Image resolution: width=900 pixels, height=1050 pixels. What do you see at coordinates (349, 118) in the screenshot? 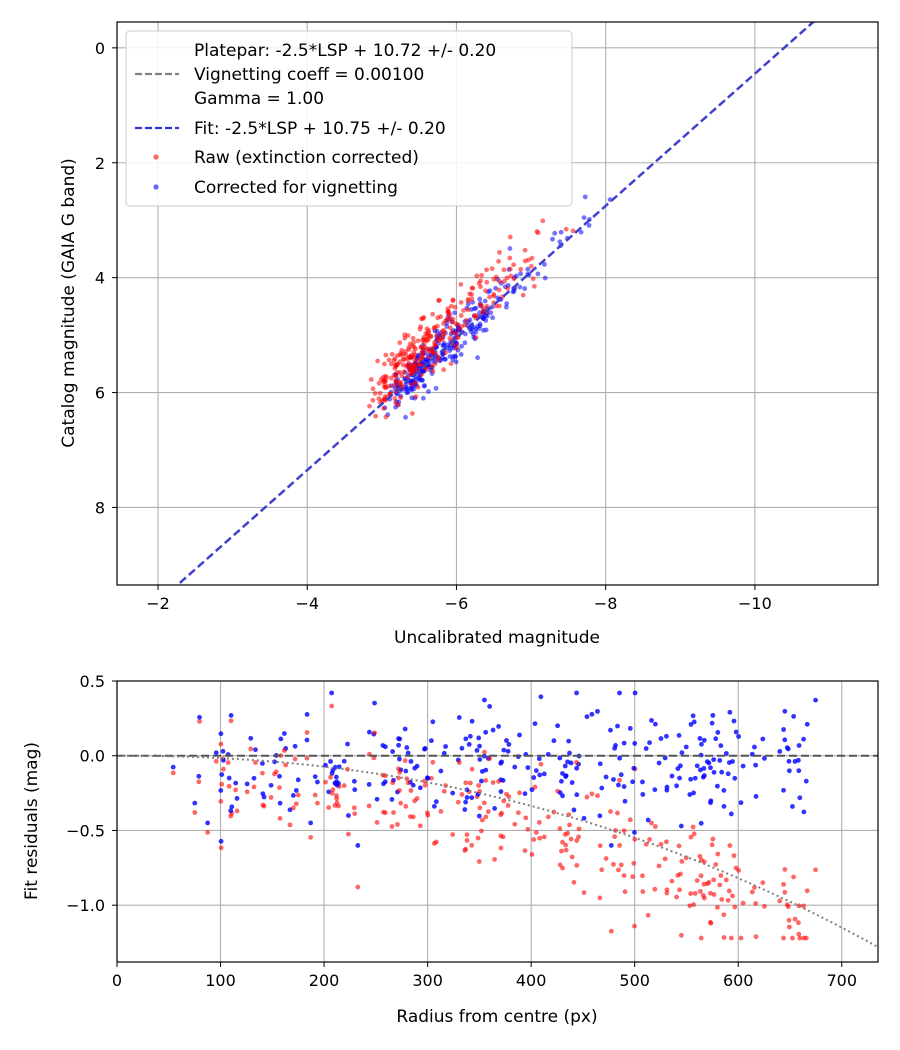
I see `legend-box` at bounding box center [349, 118].